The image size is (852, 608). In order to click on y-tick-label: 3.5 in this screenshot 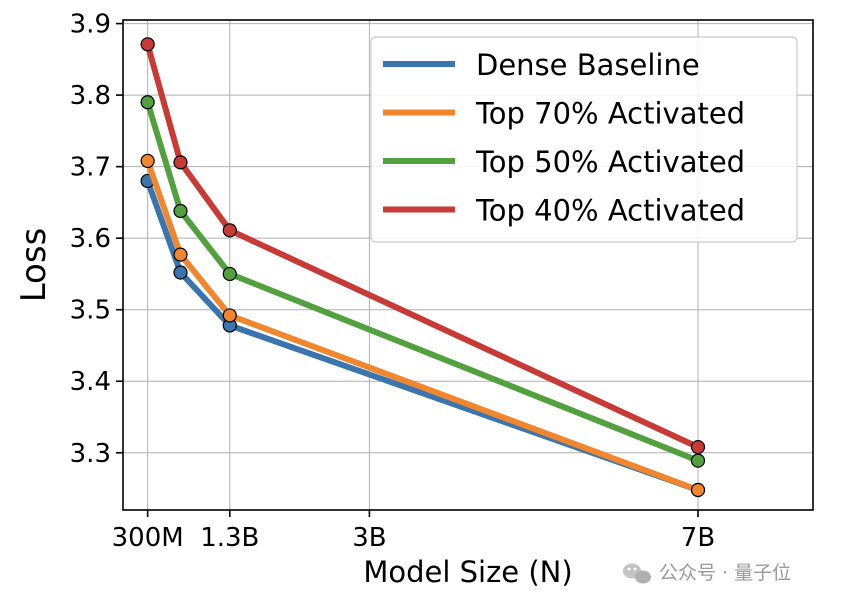, I will do `click(90, 311)`.